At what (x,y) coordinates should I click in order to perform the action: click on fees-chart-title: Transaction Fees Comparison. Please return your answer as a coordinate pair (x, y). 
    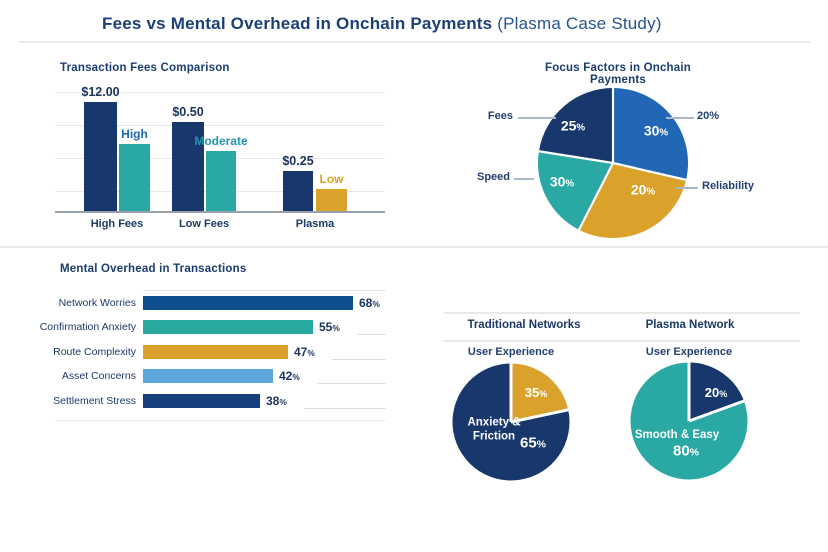
    Looking at the image, I should click on (145, 68).